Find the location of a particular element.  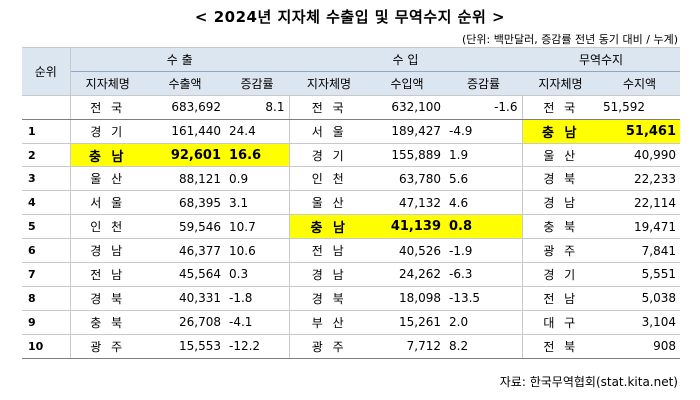

balance-region-cell: 전 남 is located at coordinates (561, 298).